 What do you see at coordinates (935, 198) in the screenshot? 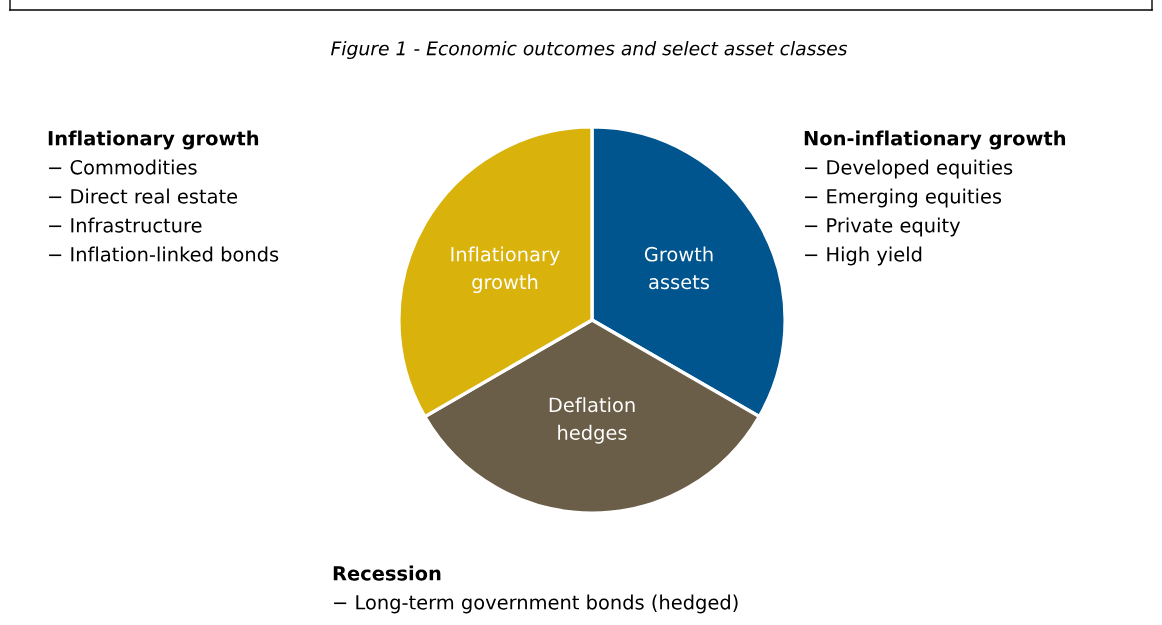
I see `text: Non-inflationary growth − Developed equities − Emerging equities − Private equity − High yield` at bounding box center [935, 198].